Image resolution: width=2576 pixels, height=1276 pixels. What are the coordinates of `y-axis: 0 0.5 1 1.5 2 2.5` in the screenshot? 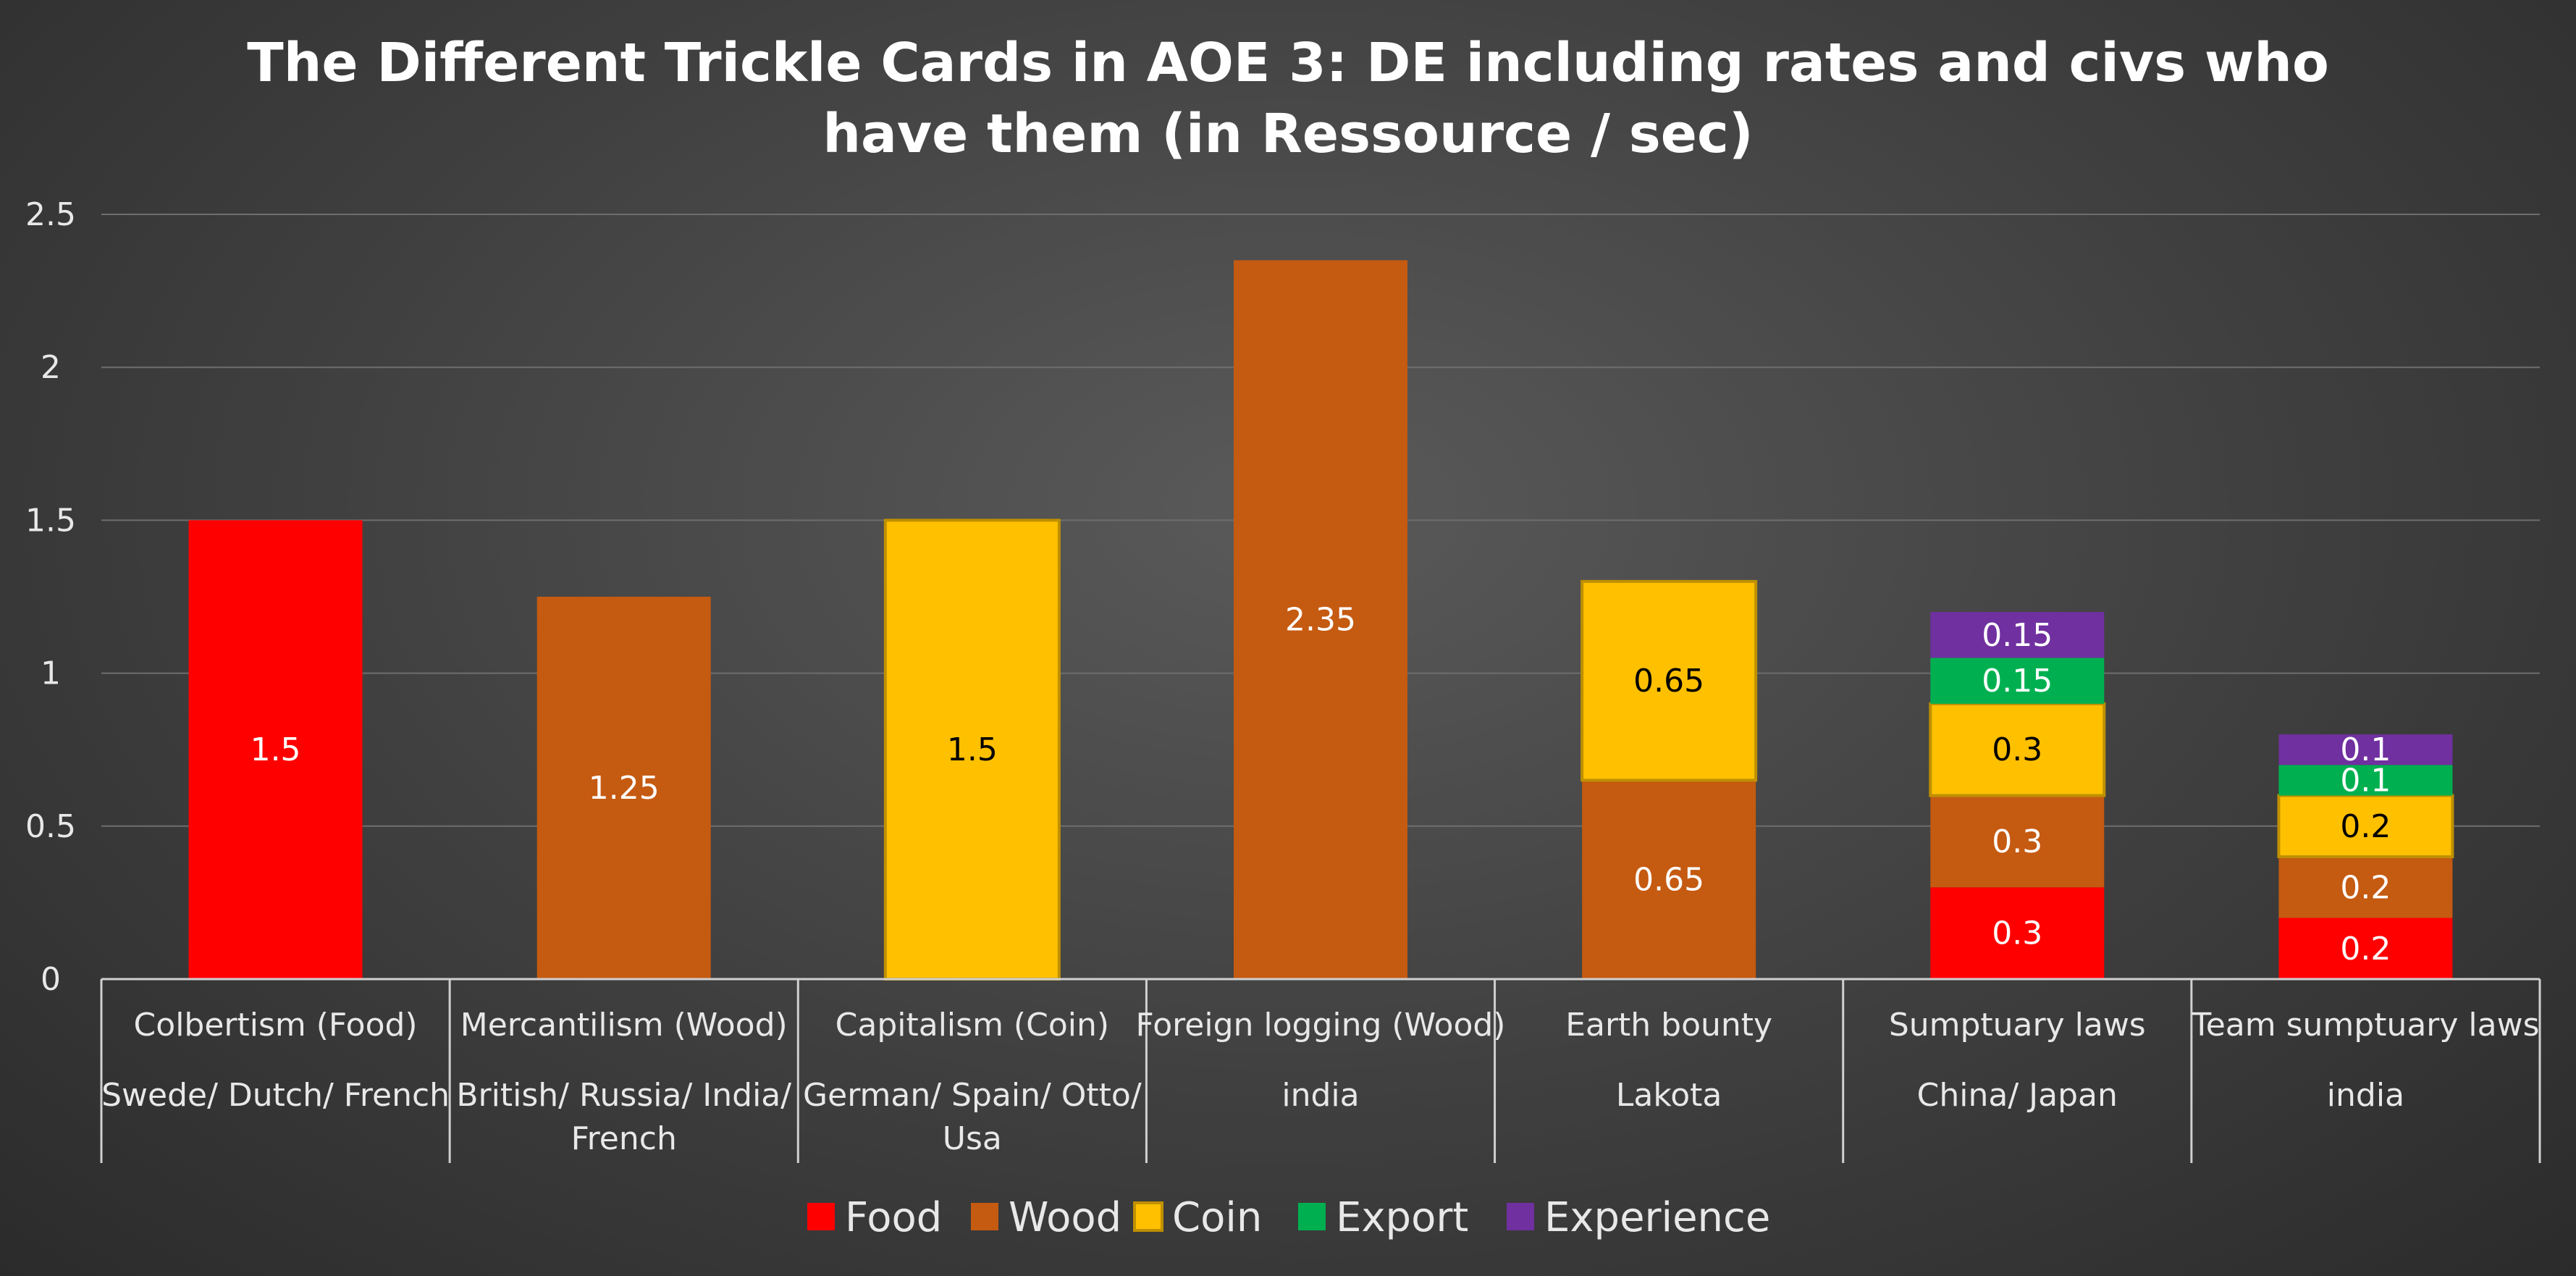 It's located at (50, 597).